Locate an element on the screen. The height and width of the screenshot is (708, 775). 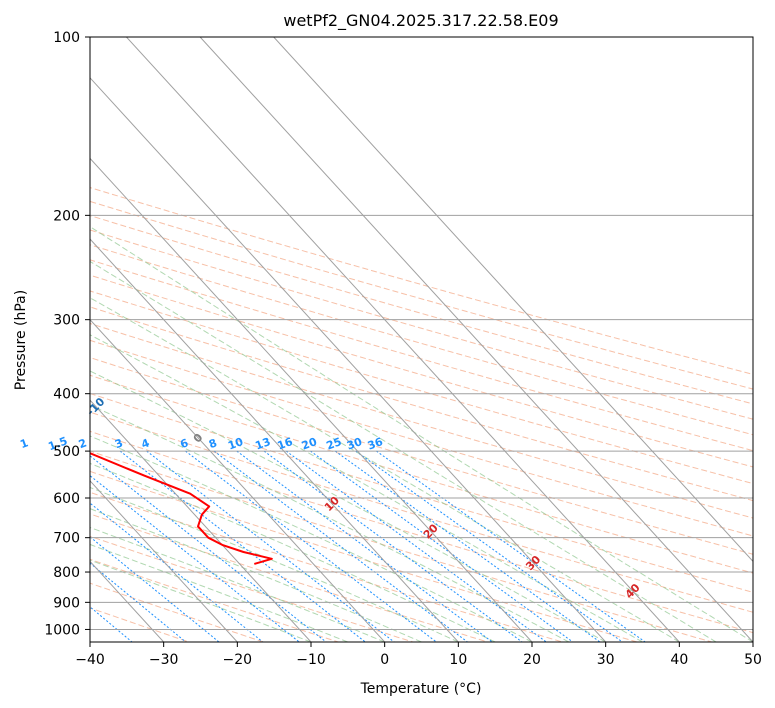
mixing-ratio-label: 3 is located at coordinates (119, 443).